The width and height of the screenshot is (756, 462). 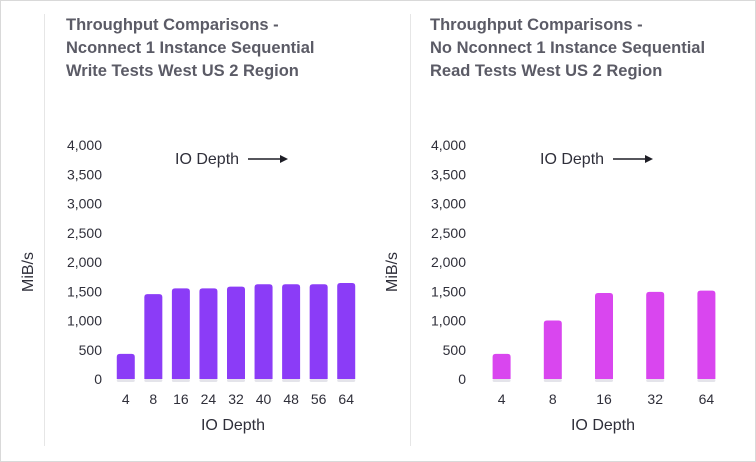 I want to click on title-line: Read Tests West US 2 Region, so click(x=546, y=71).